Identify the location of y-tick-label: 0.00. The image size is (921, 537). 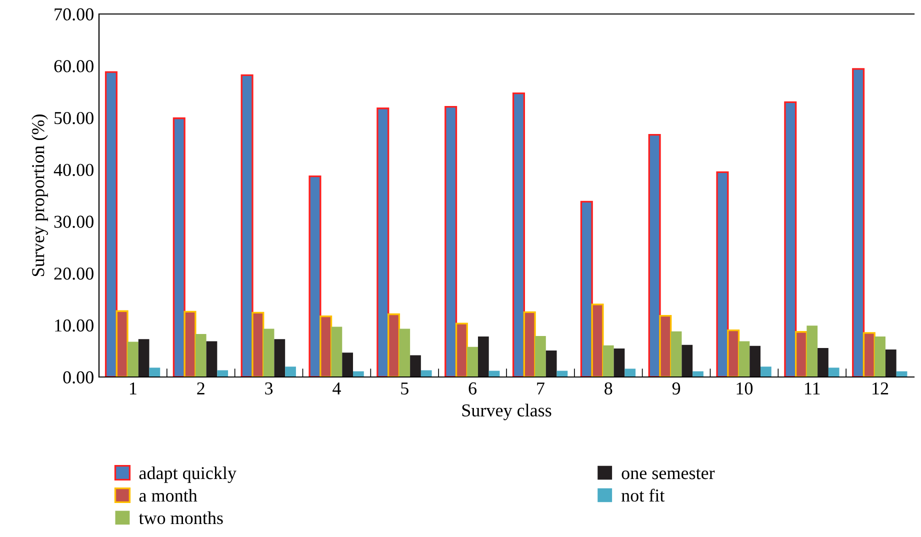
(78, 377).